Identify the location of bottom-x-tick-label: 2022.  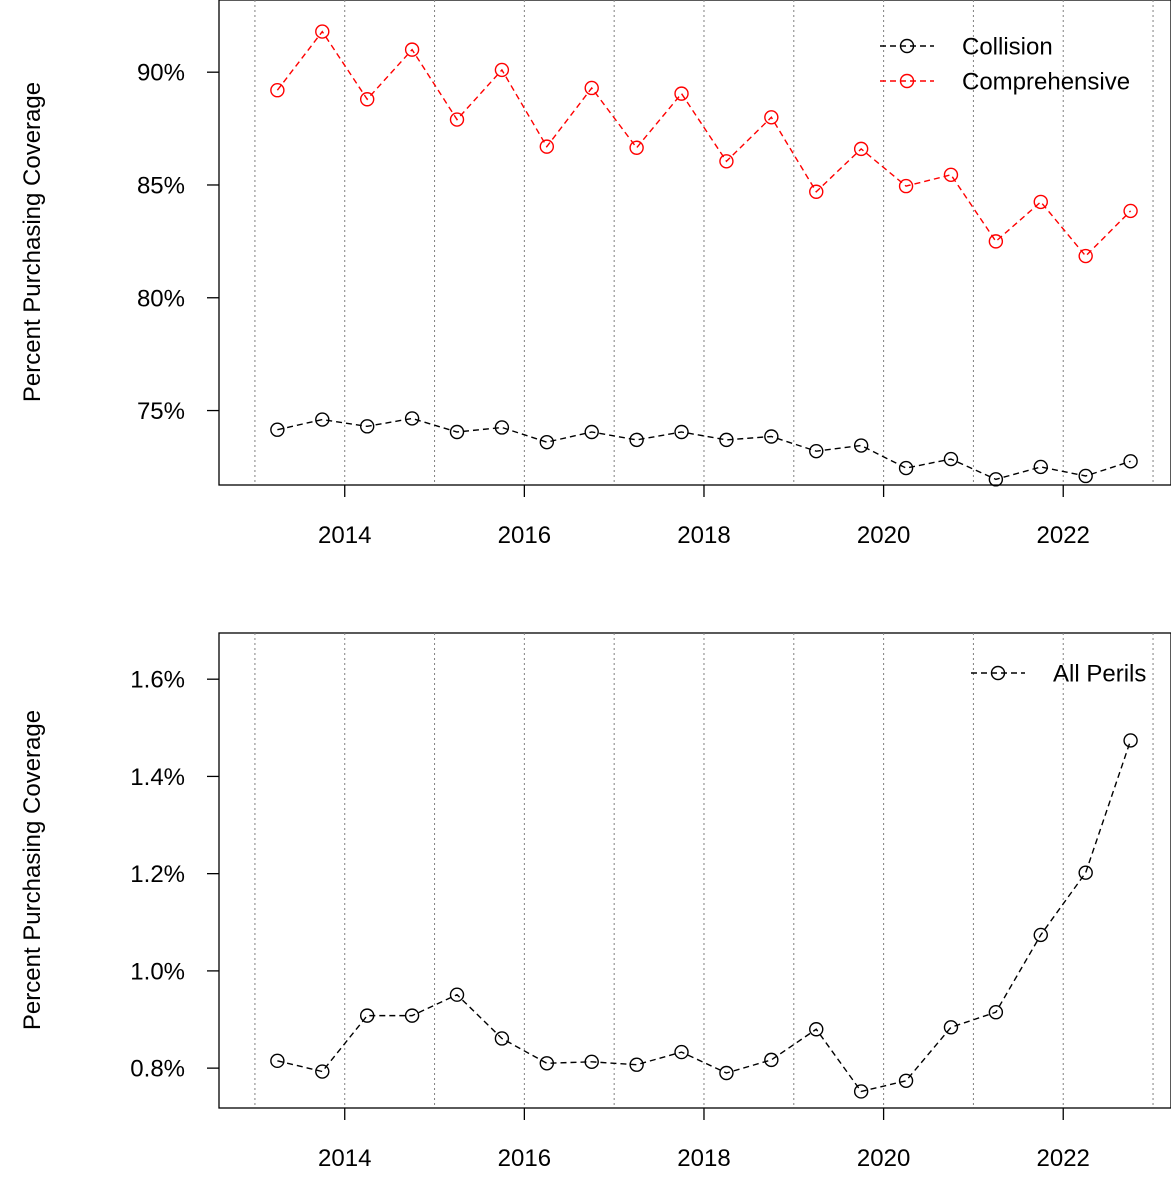
(1063, 1158).